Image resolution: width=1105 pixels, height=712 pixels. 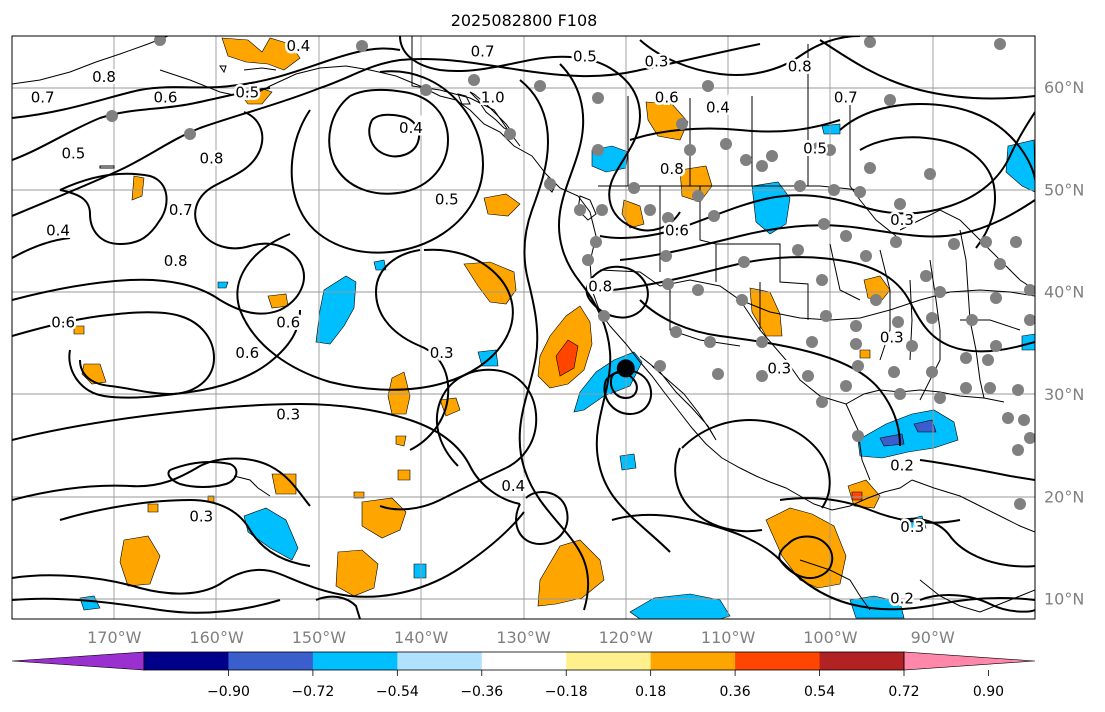 I want to click on lon-label: 120°W, so click(x=626, y=637).